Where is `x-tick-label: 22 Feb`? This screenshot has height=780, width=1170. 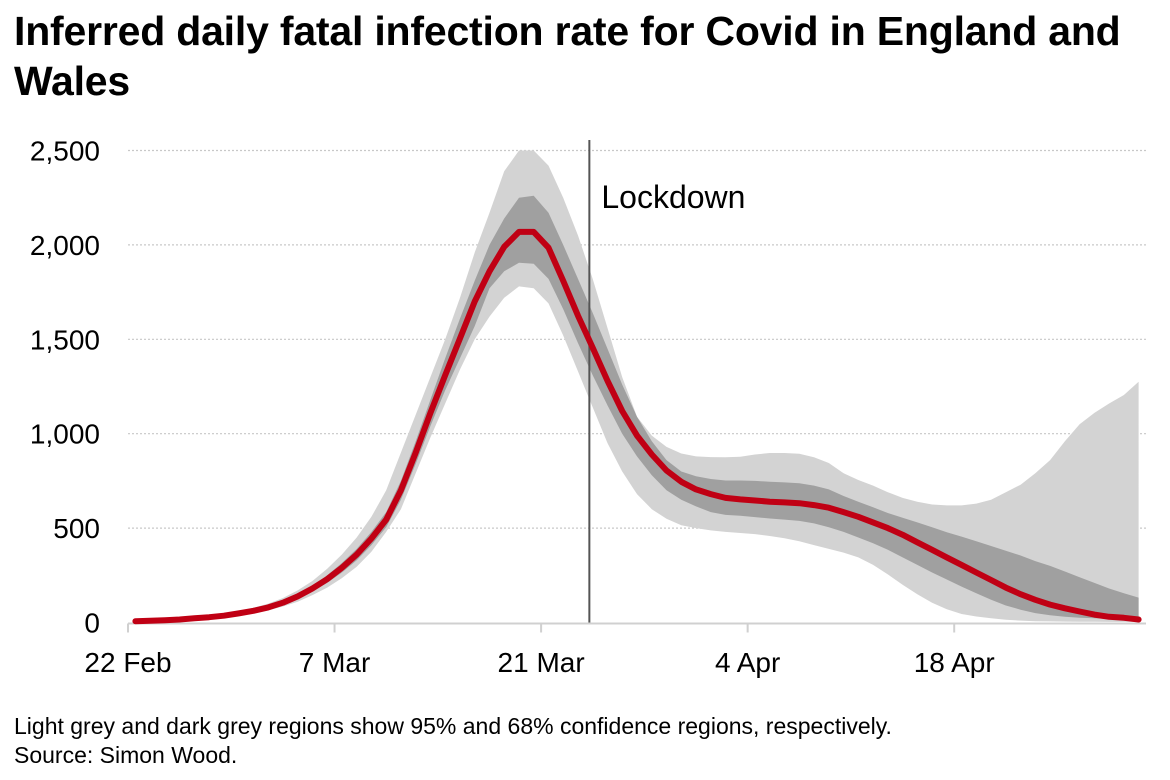
x-tick-label: 22 Feb is located at coordinates (127, 662).